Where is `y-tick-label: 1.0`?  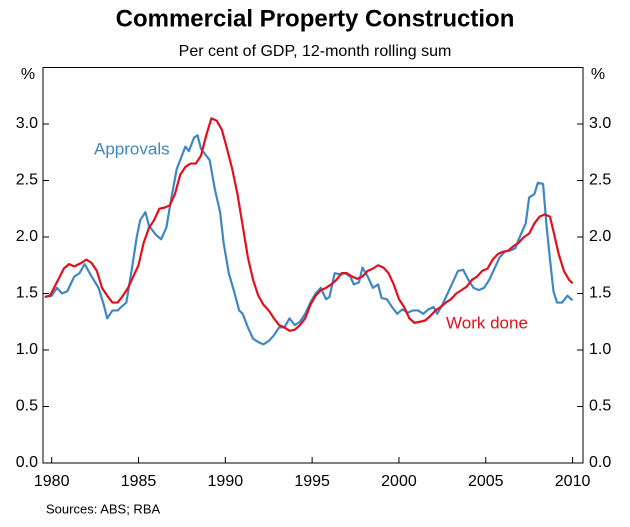 y-tick-label: 1.0 is located at coordinates (27, 349).